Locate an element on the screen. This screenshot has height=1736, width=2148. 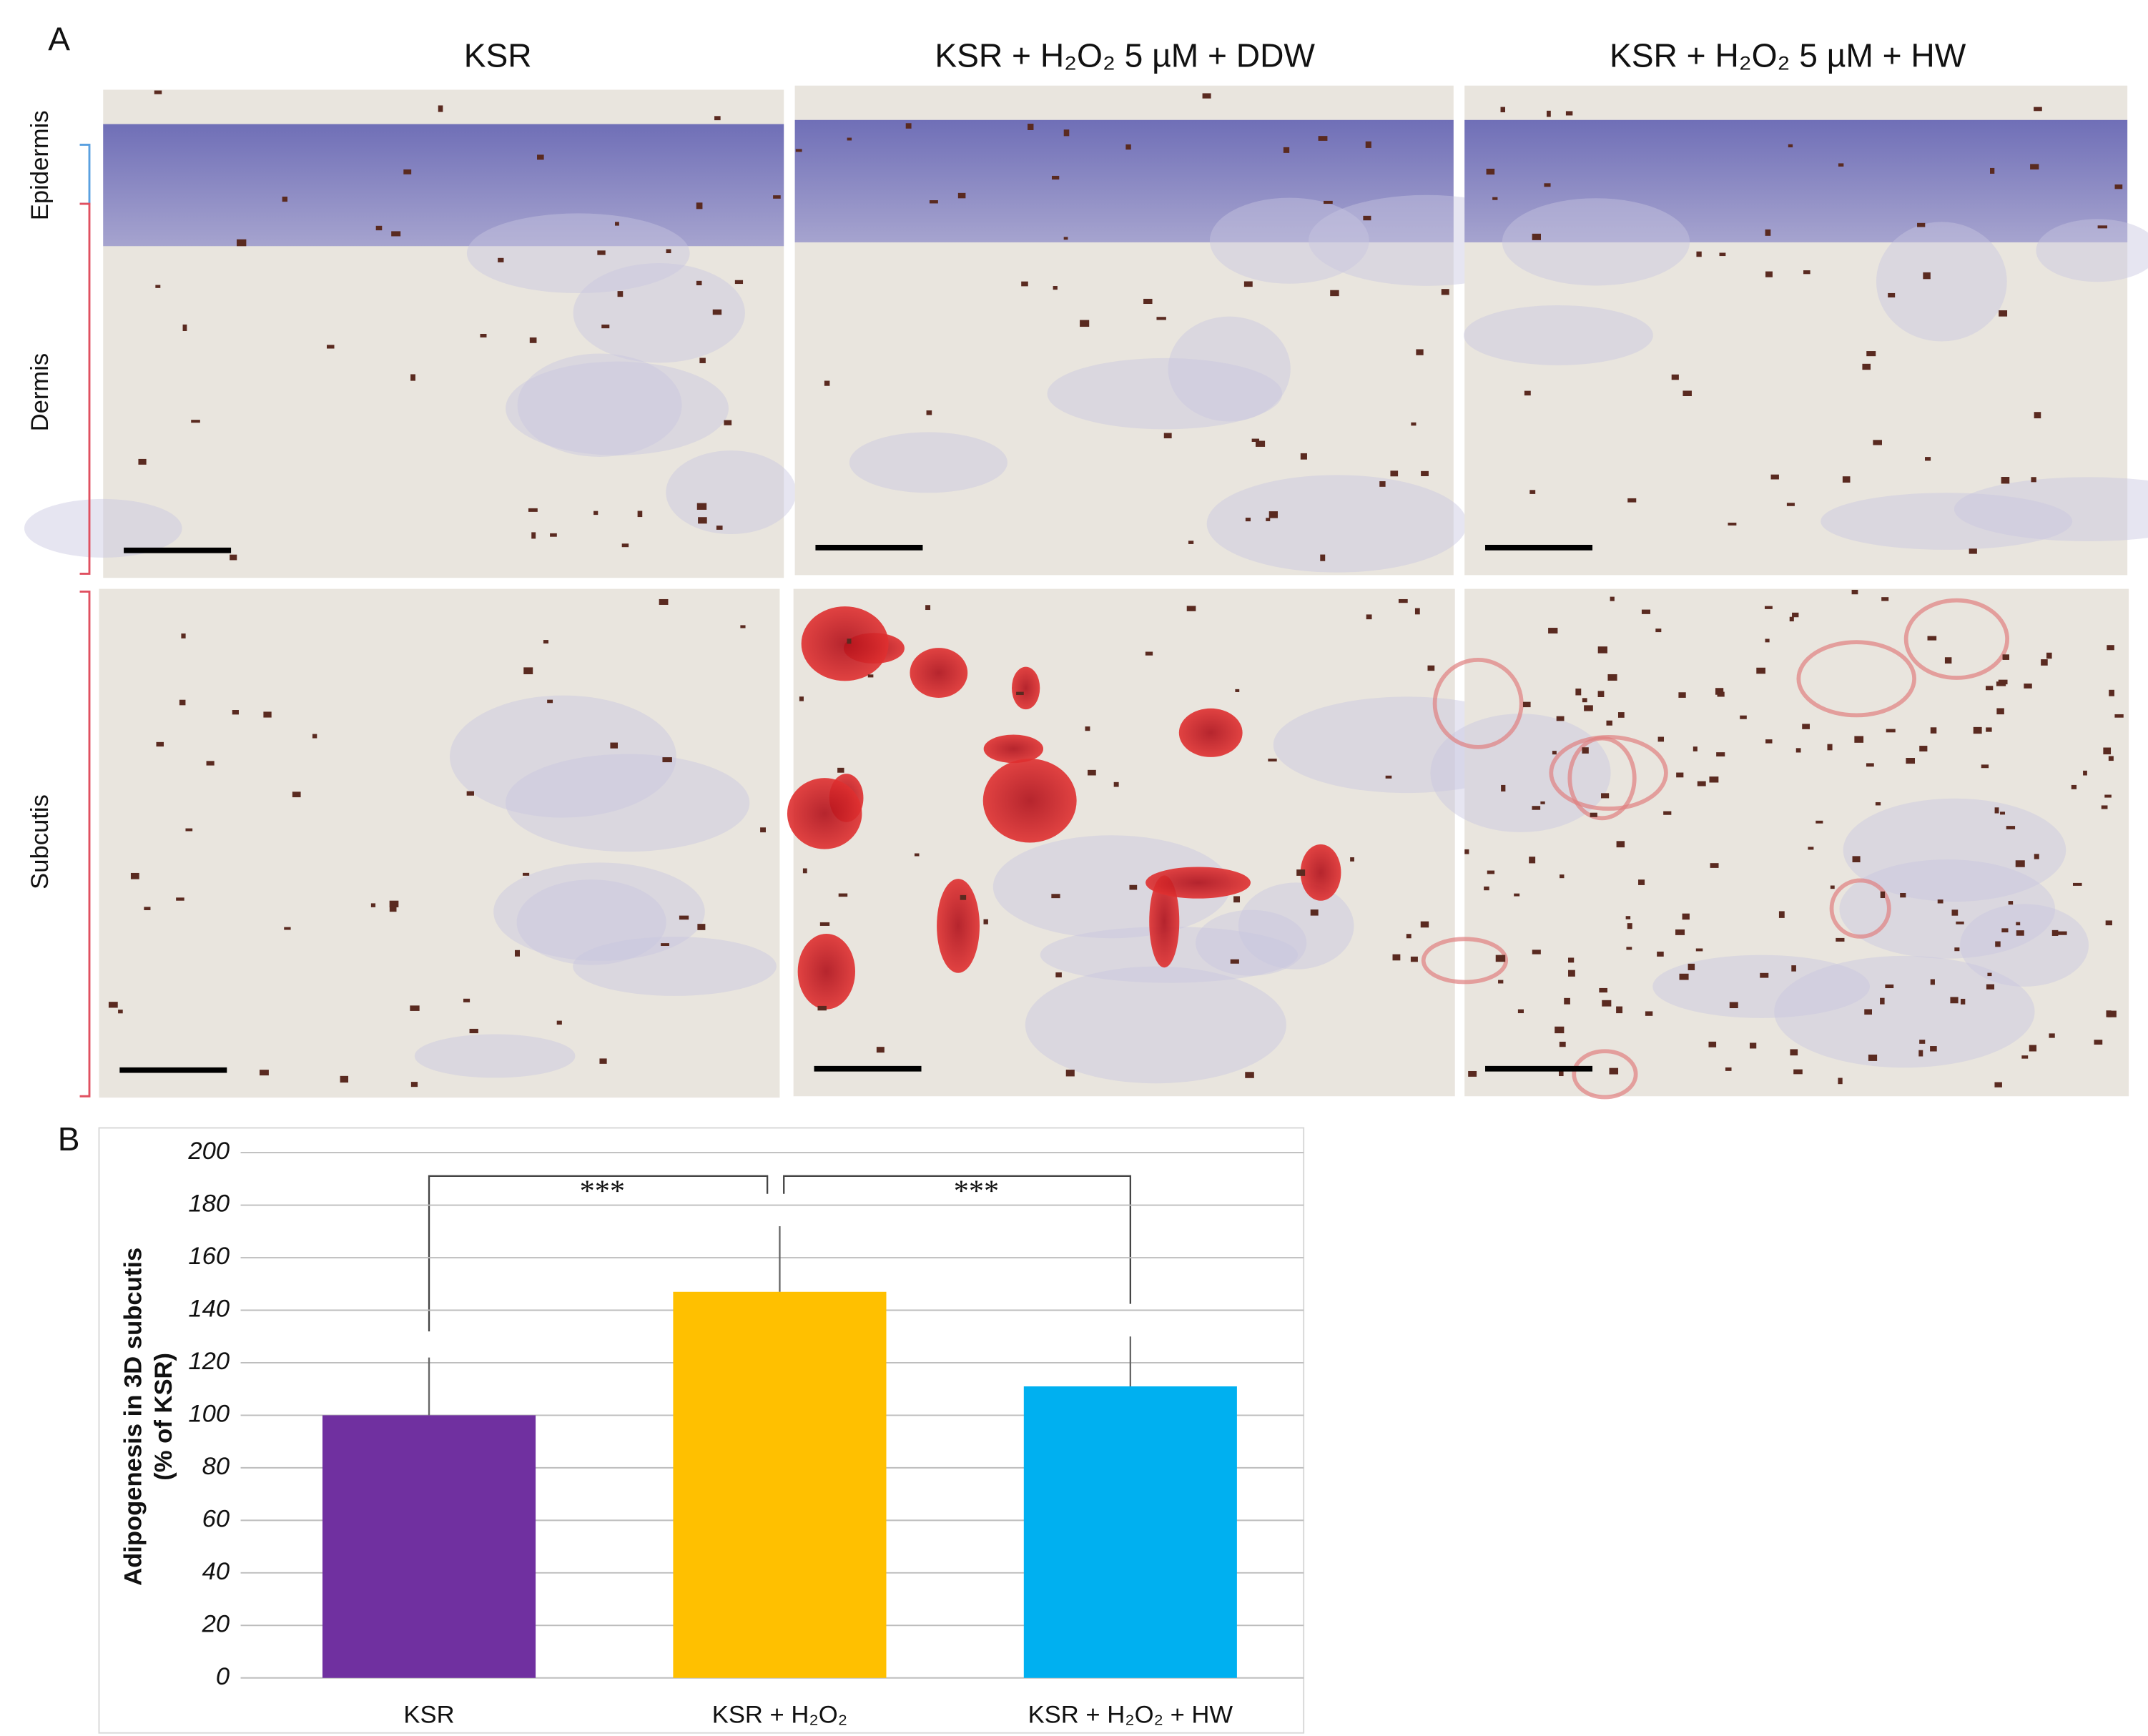
column-header: KSR + H₂O₂ 5 µM + DDW is located at coordinates (1125, 55).